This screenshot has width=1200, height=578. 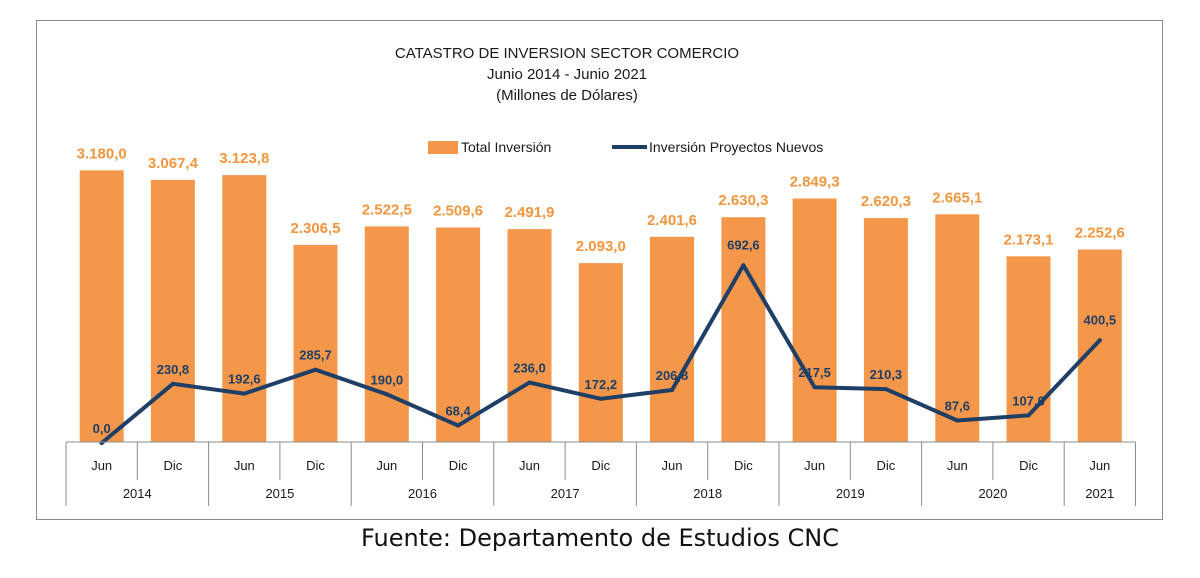 What do you see at coordinates (279, 493) in the screenshot?
I see `year-group-label: 2015` at bounding box center [279, 493].